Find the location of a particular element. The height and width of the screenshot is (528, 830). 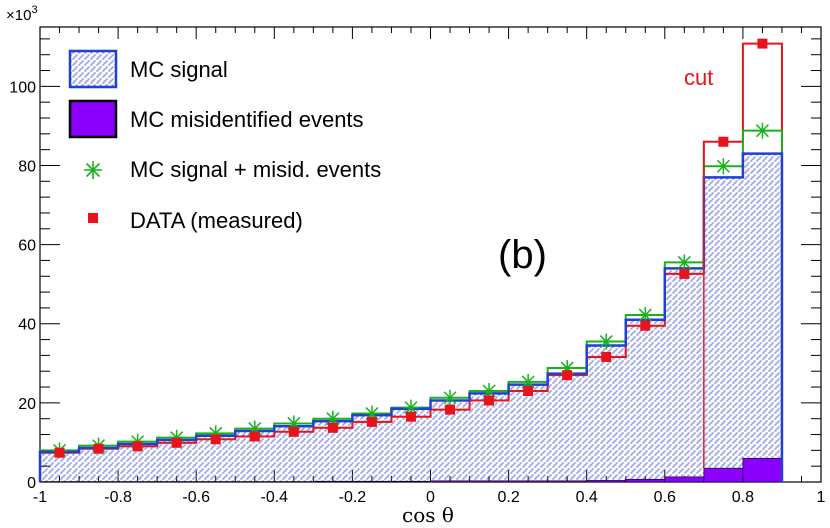

y-axis-multiplier-exponent: 3 is located at coordinates (34, 10).